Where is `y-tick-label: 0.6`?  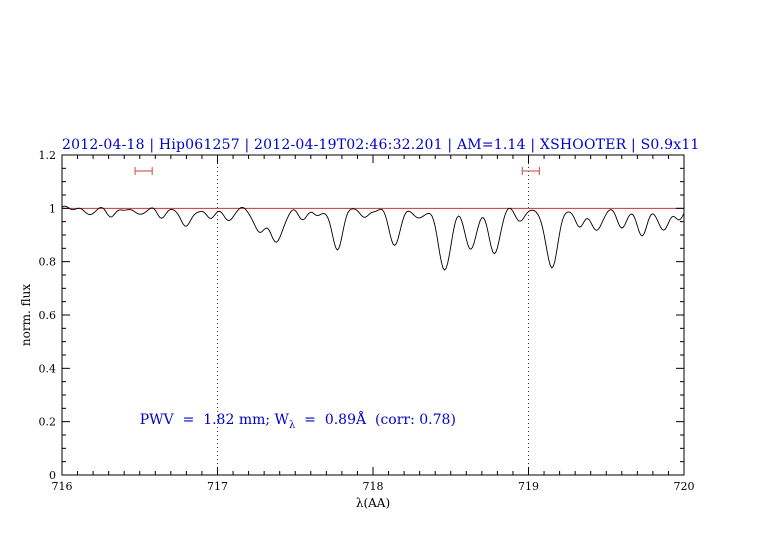
y-tick-label: 0.6 is located at coordinates (48, 315).